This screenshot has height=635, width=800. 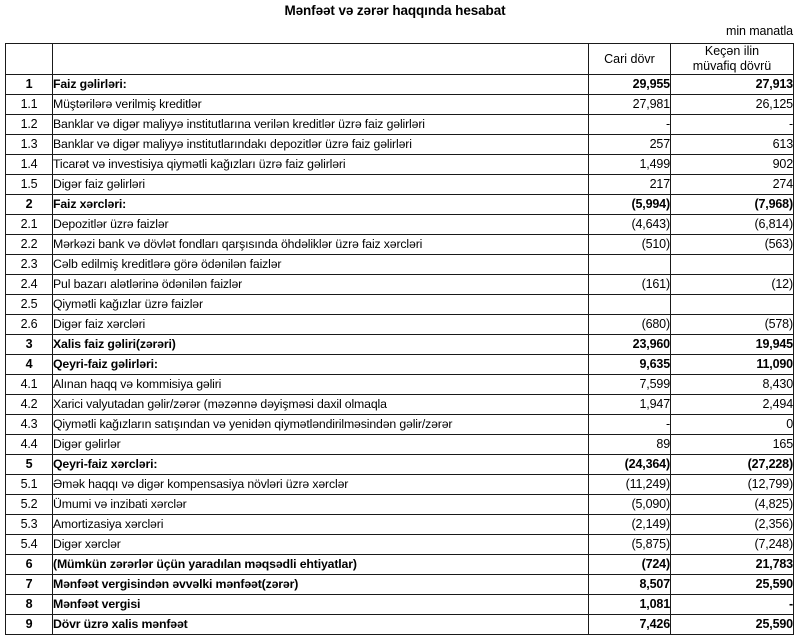 I want to click on row-index: 2.5, so click(x=29, y=304).